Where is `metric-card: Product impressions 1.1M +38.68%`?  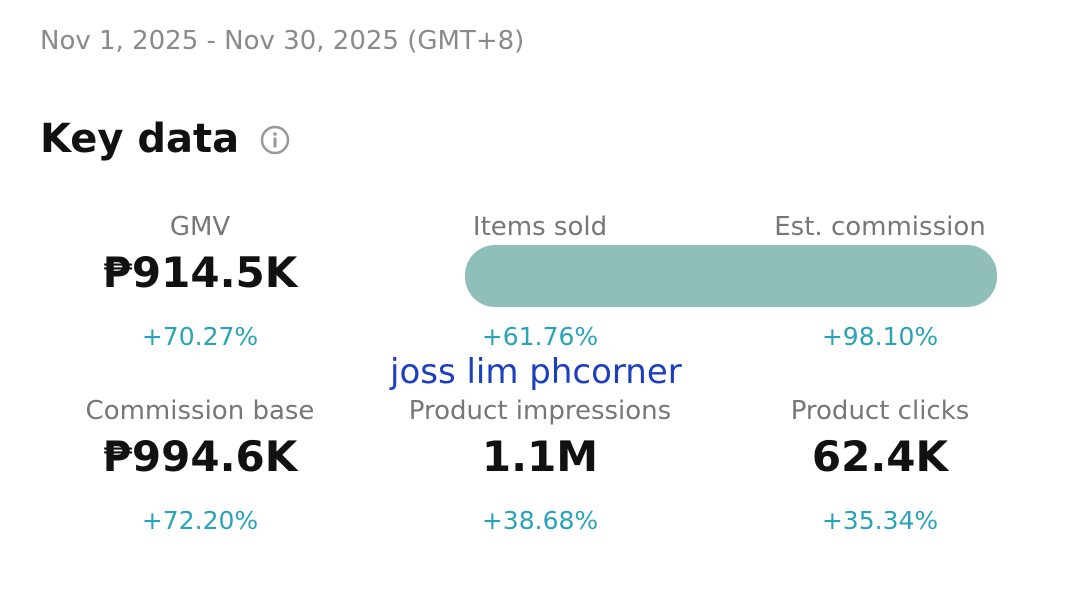 metric-card: Product impressions 1.1M +38.68% is located at coordinates (540, 465).